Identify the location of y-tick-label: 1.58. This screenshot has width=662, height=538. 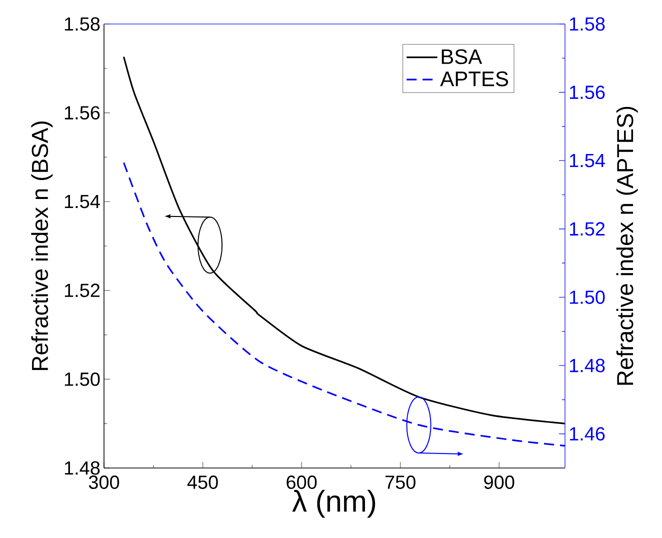
(82, 24).